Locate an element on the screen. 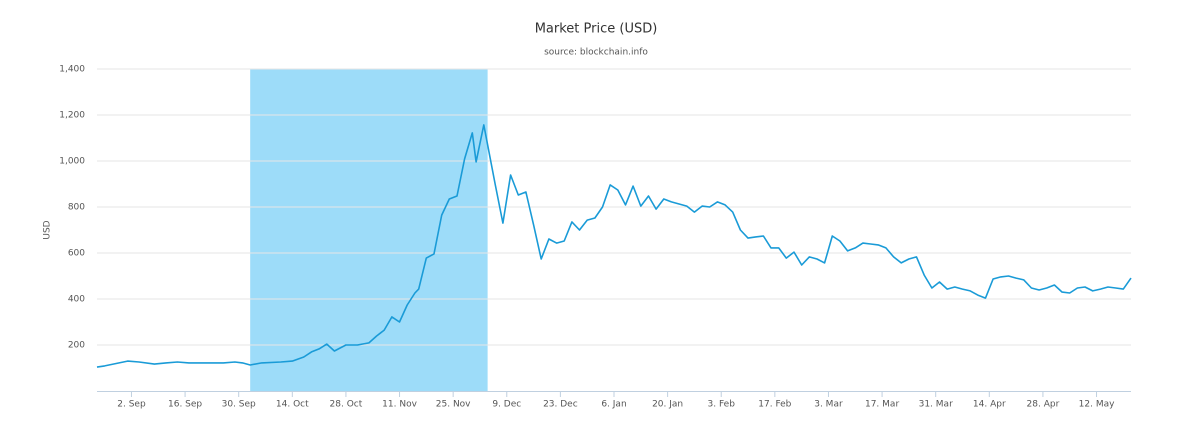 This screenshot has width=1191, height=421. x-tick-label: 28. Apr is located at coordinates (1043, 405).